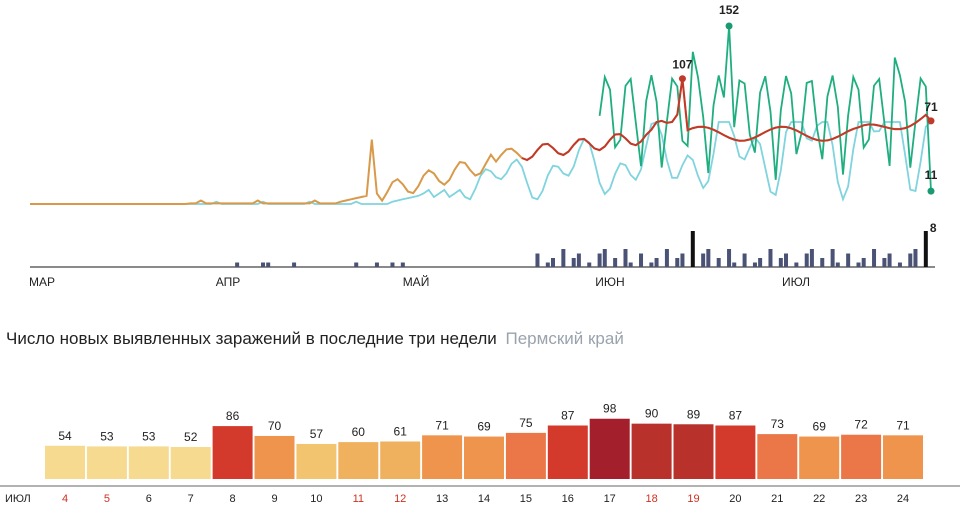  Describe the element at coordinates (651, 499) in the screenshot. I see `day-tick-label: 18` at that location.